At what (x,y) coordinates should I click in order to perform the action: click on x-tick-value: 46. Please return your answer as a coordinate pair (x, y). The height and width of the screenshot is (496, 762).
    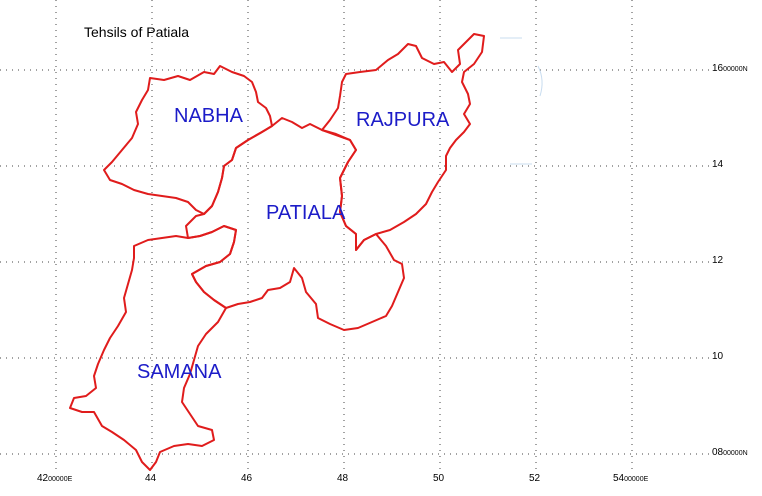
    Looking at the image, I should click on (247, 478).